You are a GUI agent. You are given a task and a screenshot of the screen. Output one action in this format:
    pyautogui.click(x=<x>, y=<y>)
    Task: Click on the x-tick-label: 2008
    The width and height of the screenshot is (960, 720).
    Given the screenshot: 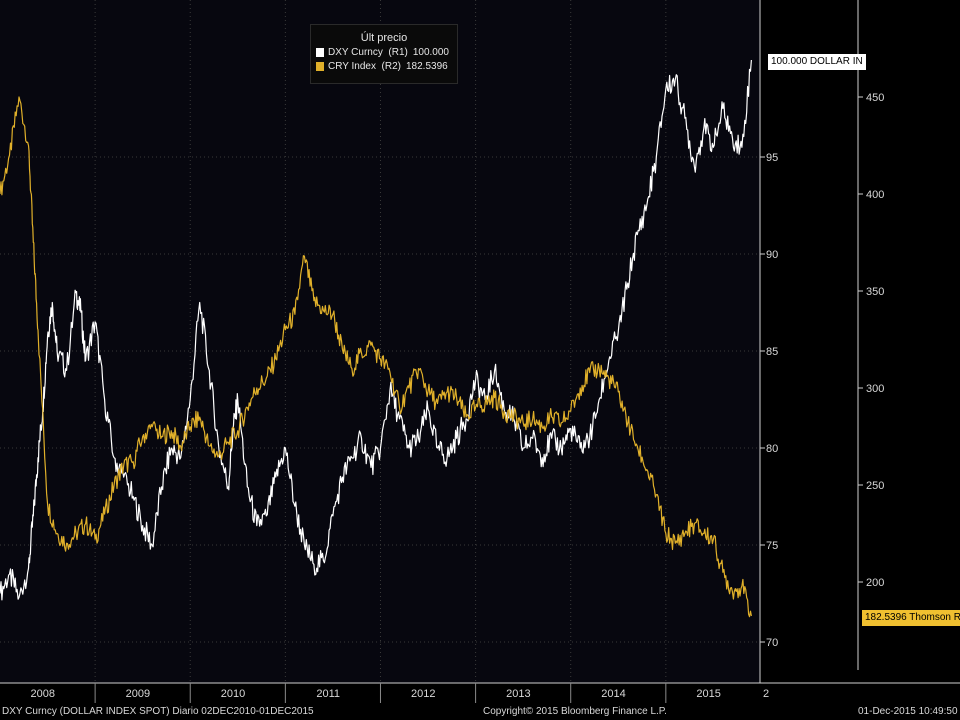 What is the action you would take?
    pyautogui.click(x=43, y=694)
    